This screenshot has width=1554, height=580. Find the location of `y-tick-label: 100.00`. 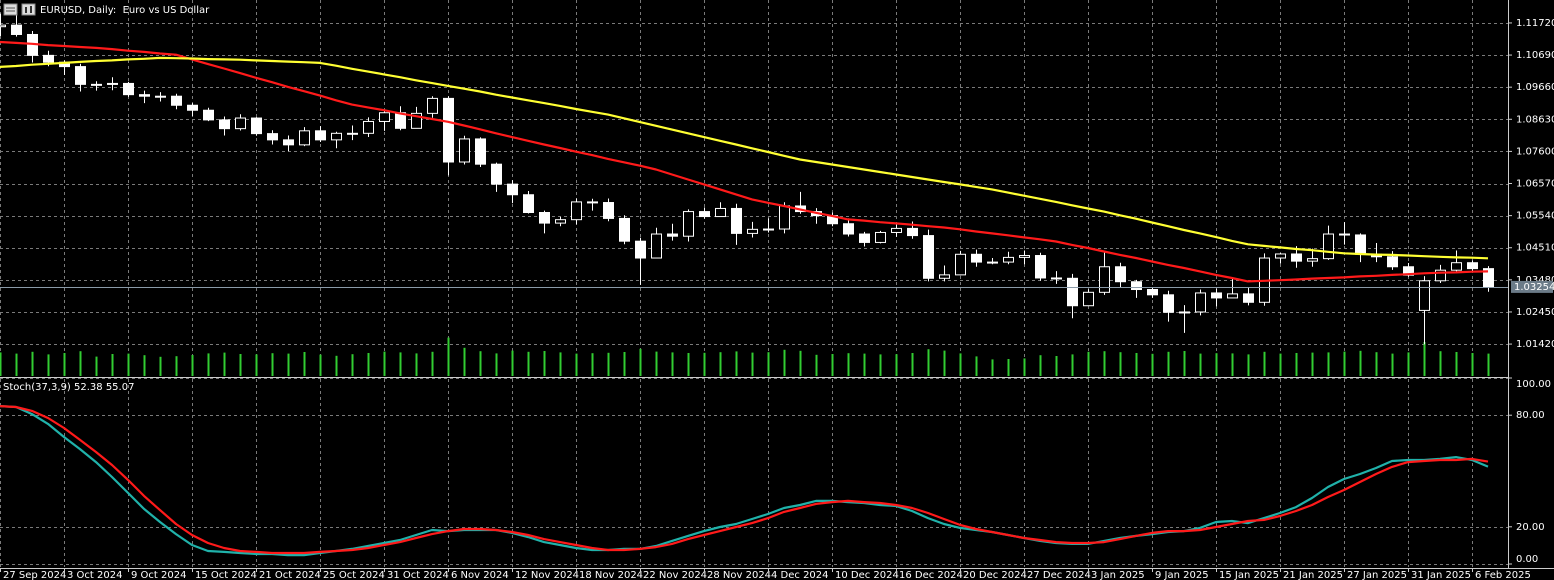

y-tick-label: 100.00 is located at coordinates (1533, 384).